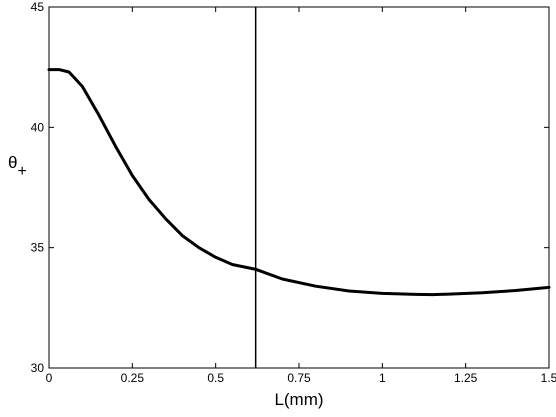 The width and height of the screenshot is (556, 417). What do you see at coordinates (466, 378) in the screenshot?
I see `x-tick-label: 1.25` at bounding box center [466, 378].